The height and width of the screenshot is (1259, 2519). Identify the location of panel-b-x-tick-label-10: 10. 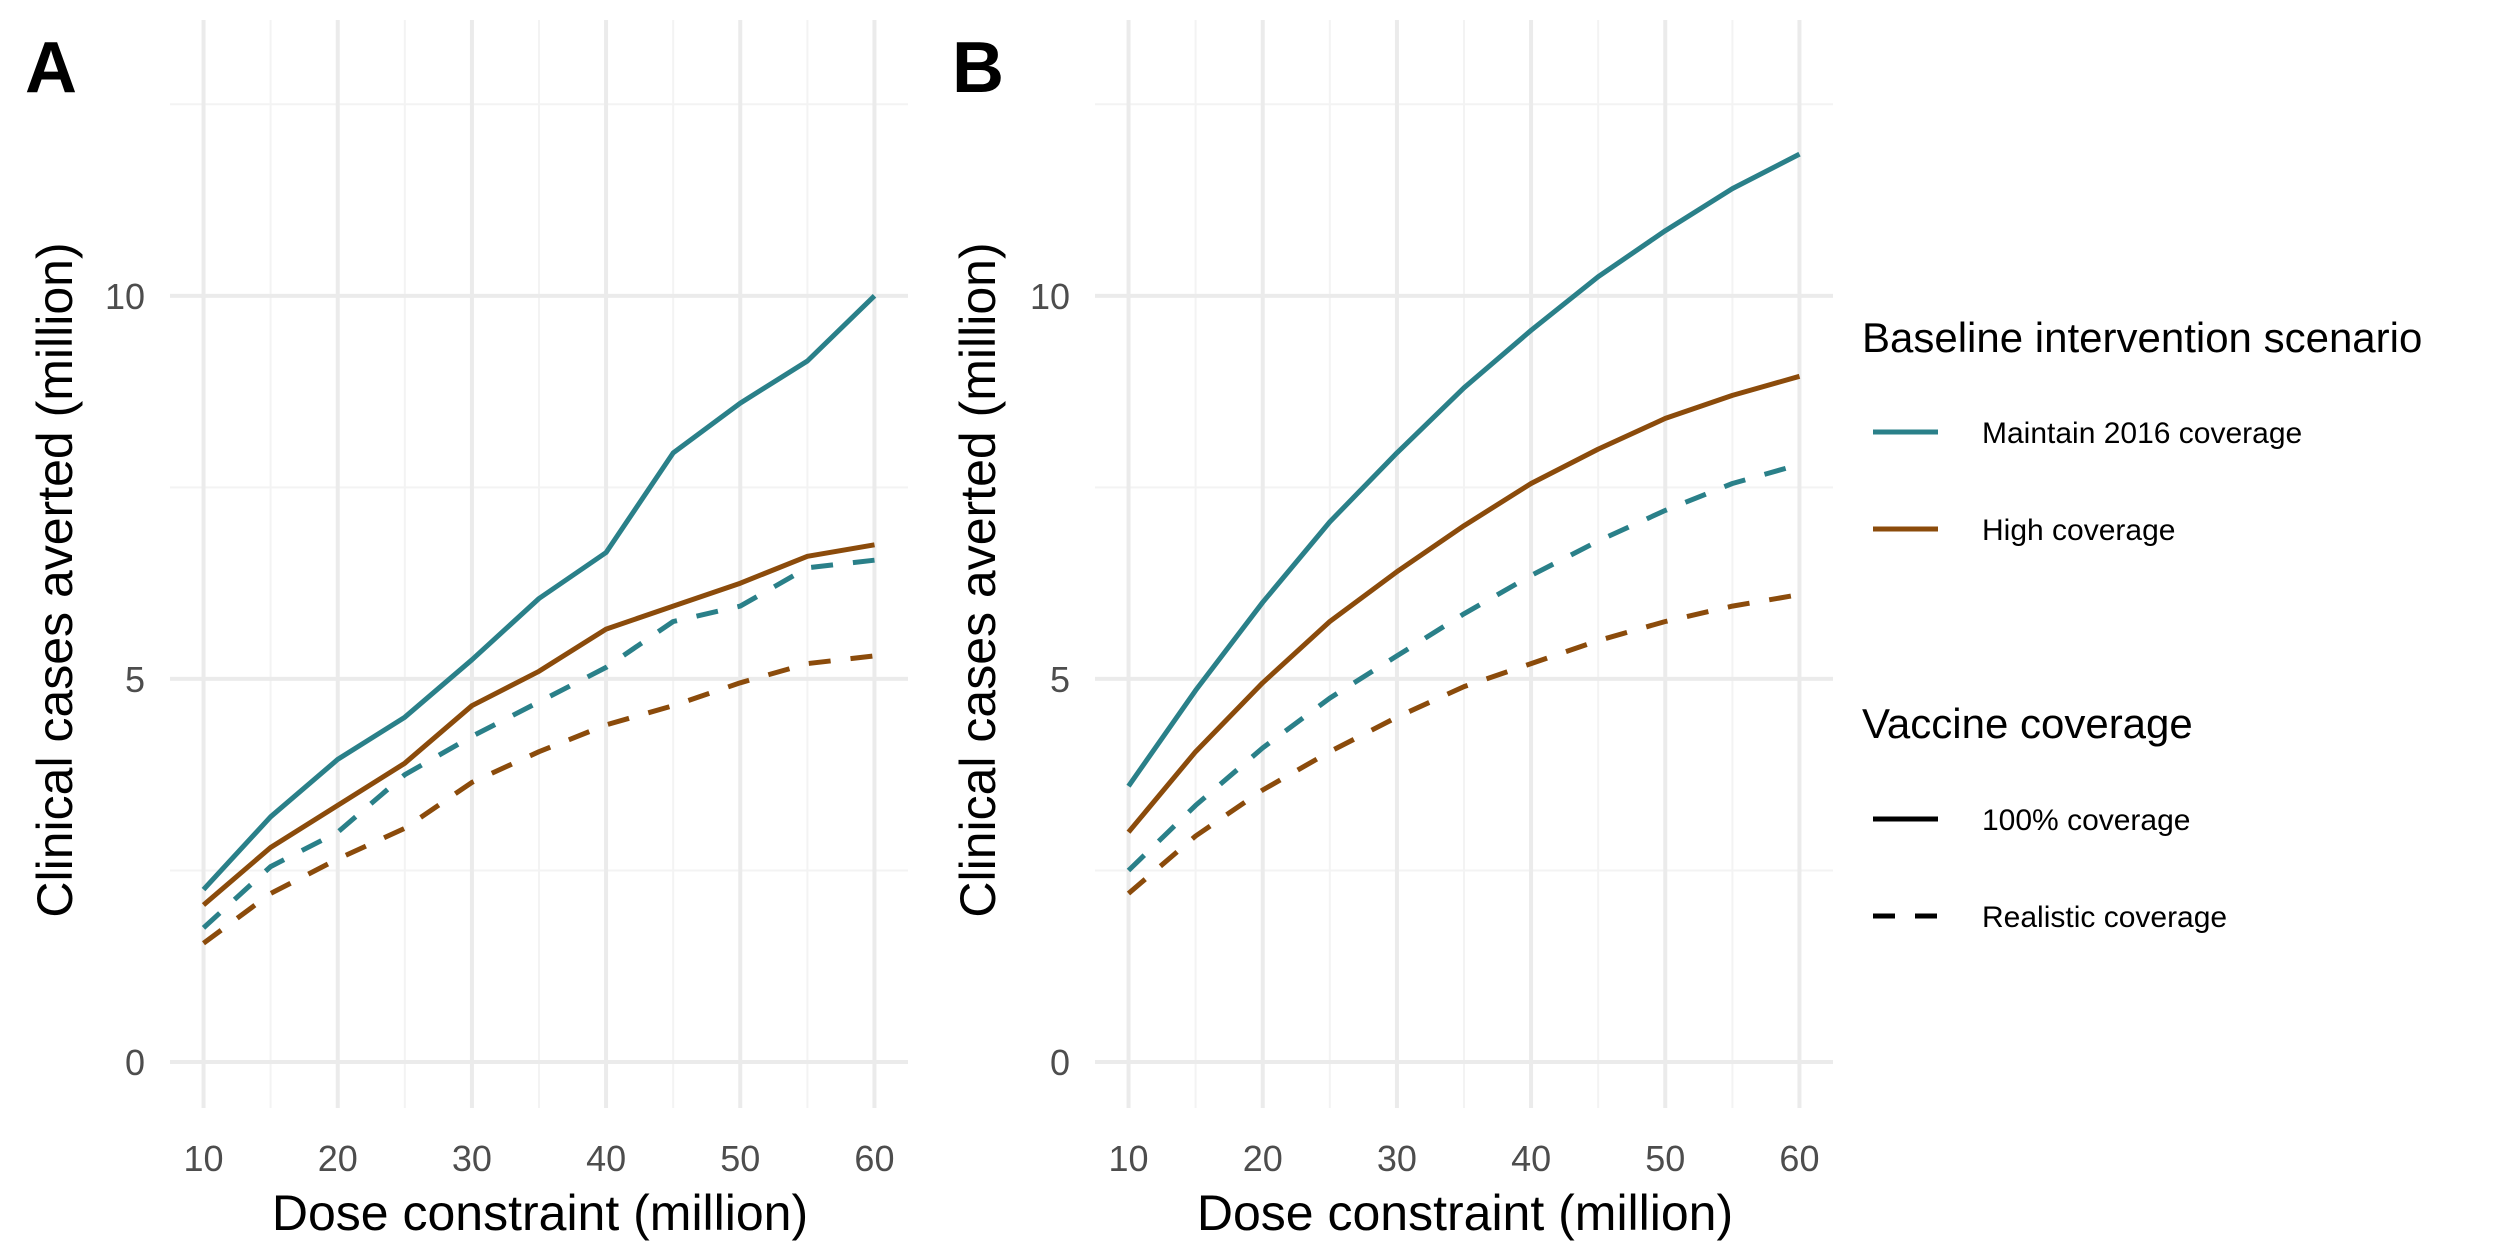
(1129, 1158).